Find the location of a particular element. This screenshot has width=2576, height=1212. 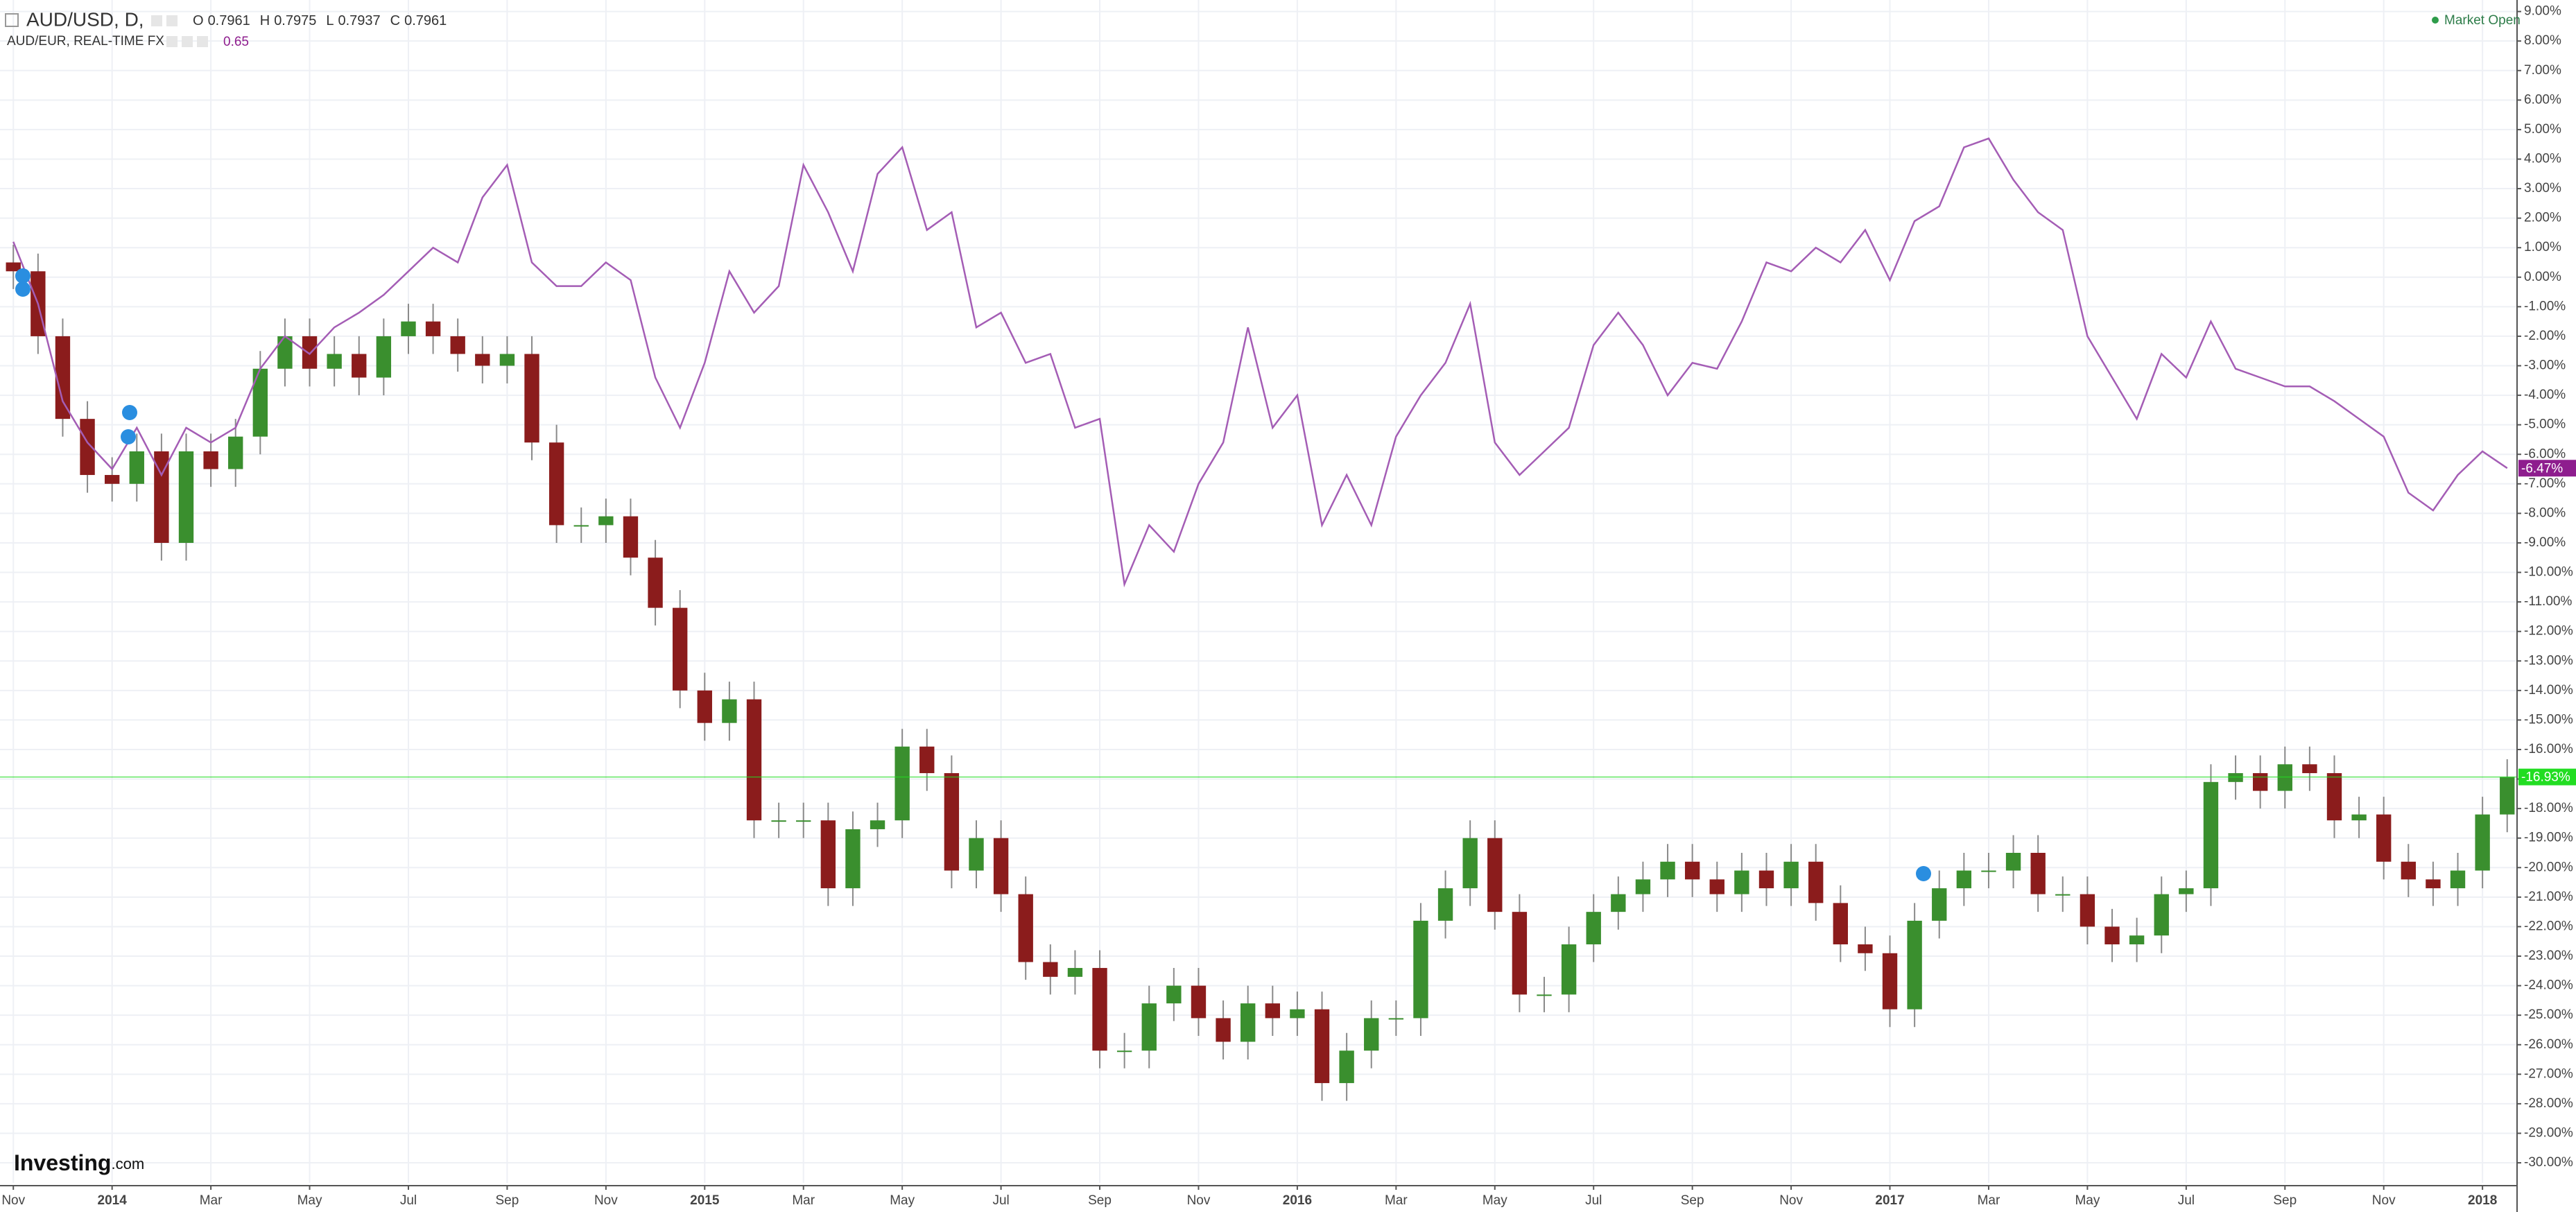

y-tick-label: 0.00% is located at coordinates (2542, 277).